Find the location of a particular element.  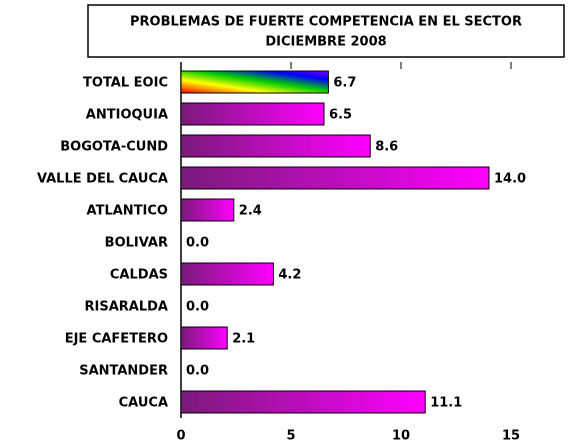

y-tick-label: VALLE DEL CAUCA is located at coordinates (102, 179).